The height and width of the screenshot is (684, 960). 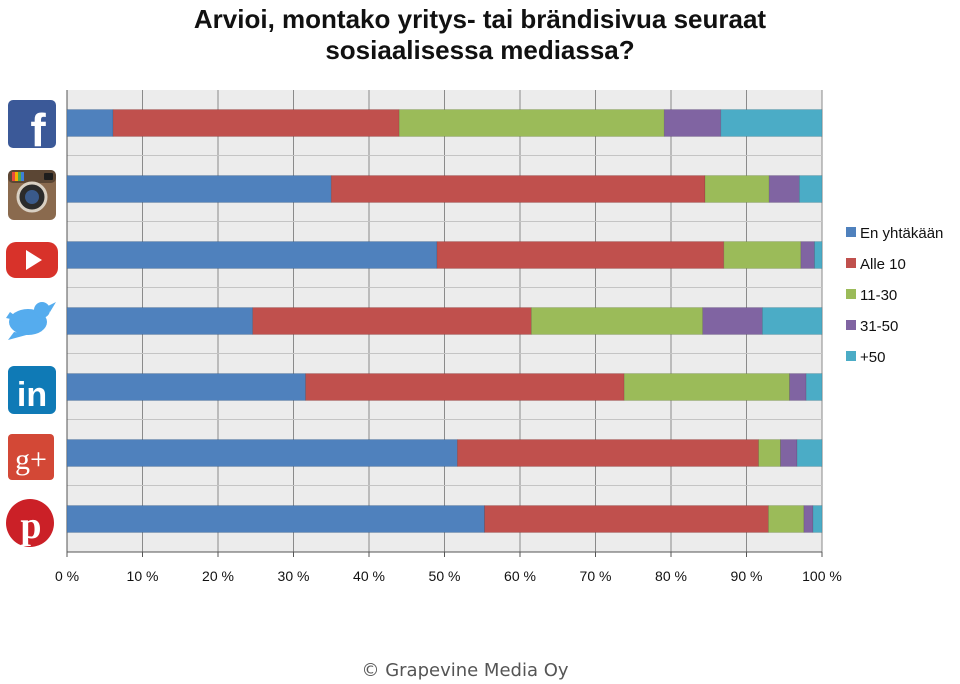 I want to click on svg-text: in, so click(x=32, y=395).